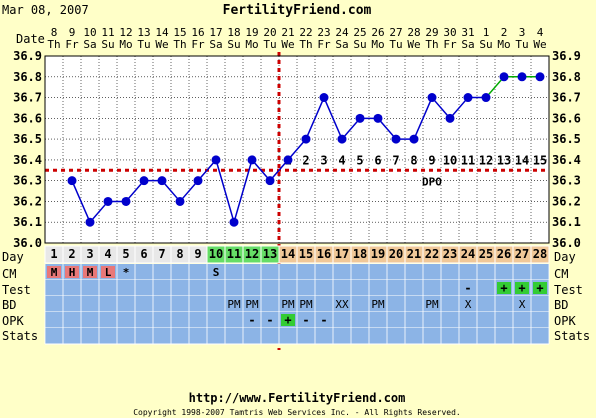 The height and width of the screenshot is (418, 596). Describe the element at coordinates (377, 32) in the screenshot. I see `date-number-label: 26` at that location.